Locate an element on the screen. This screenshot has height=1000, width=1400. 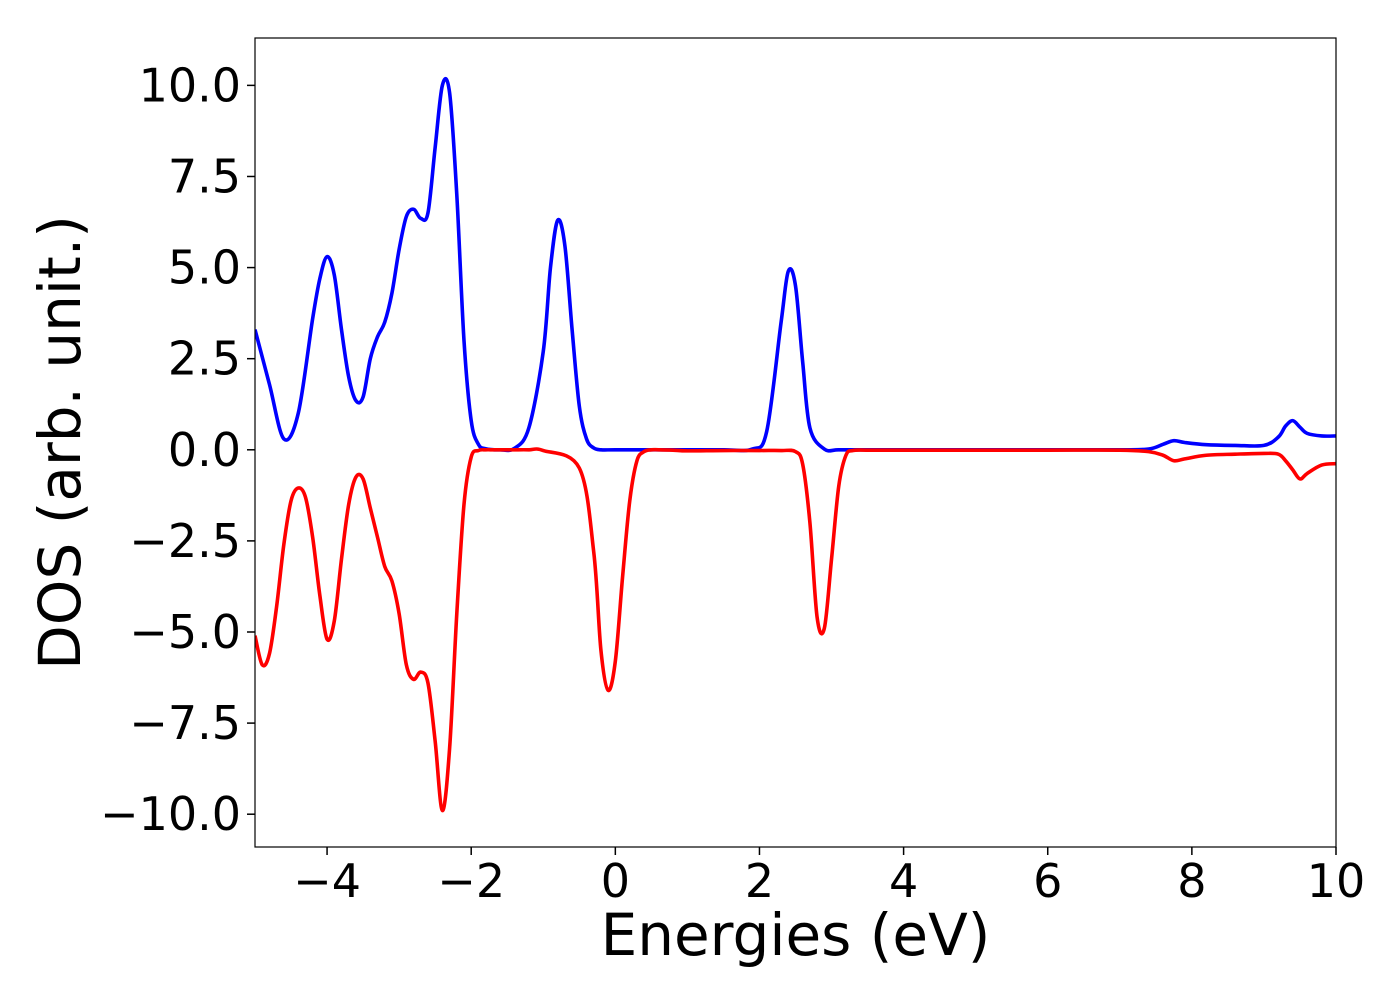
y-tick-label: 5.0 is located at coordinates (204, 268).